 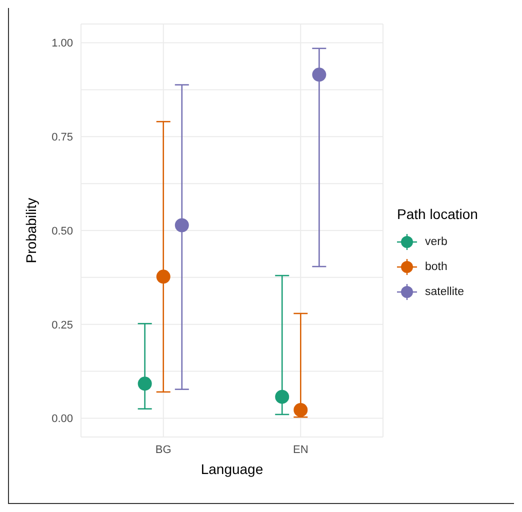 I want to click on y-tick-label: 1.00, so click(x=62, y=44).